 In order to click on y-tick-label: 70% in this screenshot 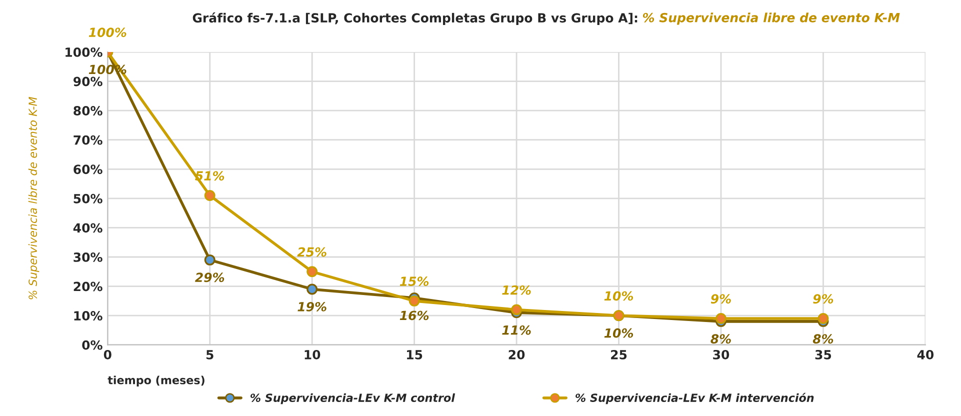, I will do `click(88, 140)`.